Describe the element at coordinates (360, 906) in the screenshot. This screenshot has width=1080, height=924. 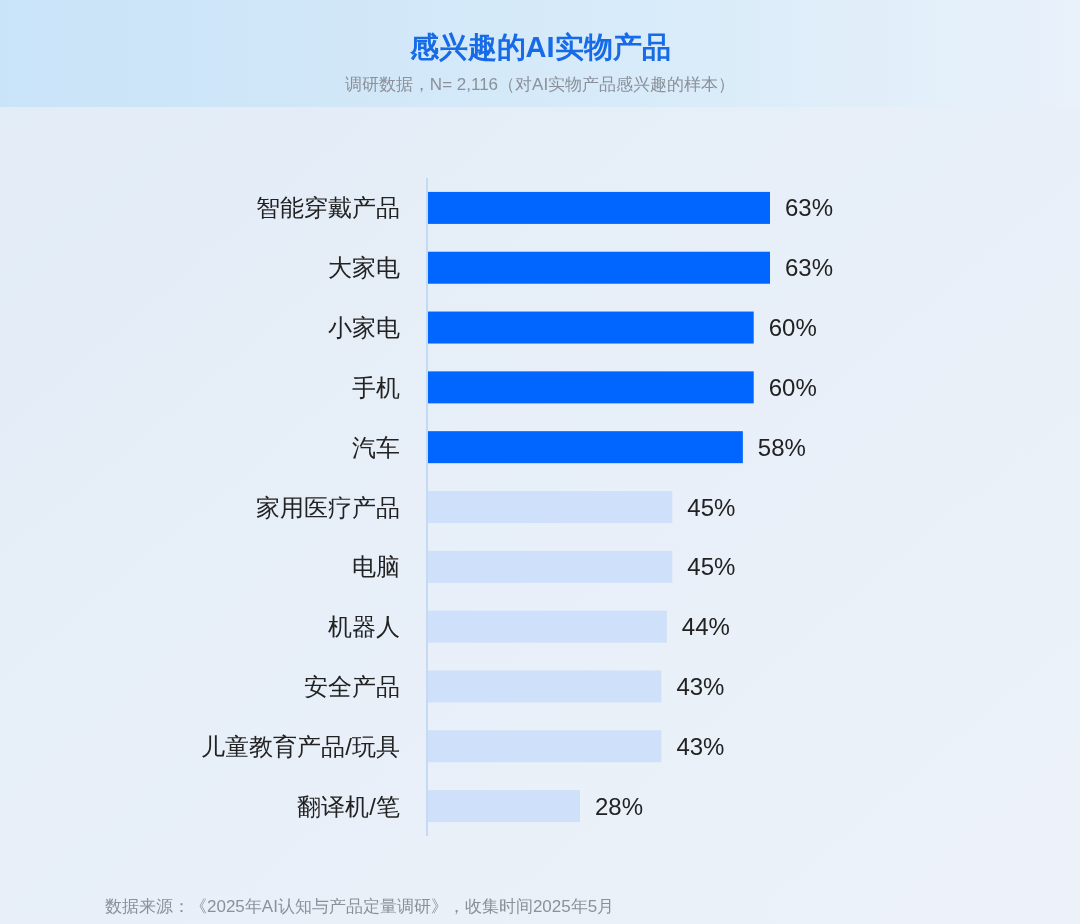
I see `source-note: 数据来源：《2025年AI认知与产品定量调研》，收集时间2025年5月` at that location.